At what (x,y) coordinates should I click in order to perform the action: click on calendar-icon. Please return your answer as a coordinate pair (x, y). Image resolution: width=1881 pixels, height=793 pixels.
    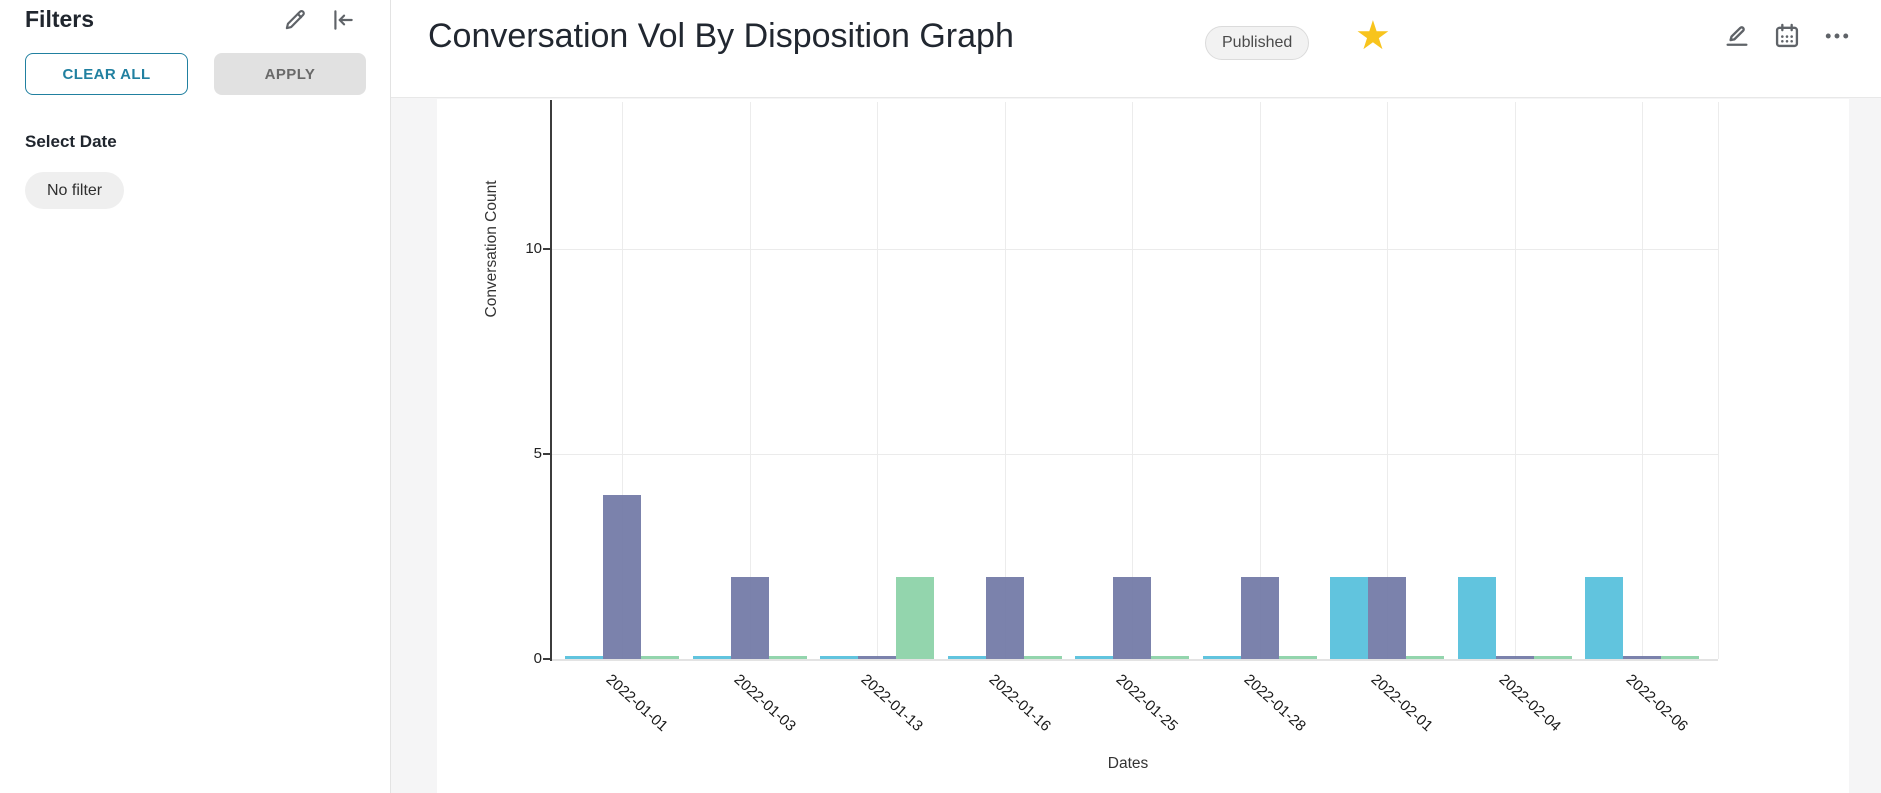
    Looking at the image, I should click on (1787, 38).